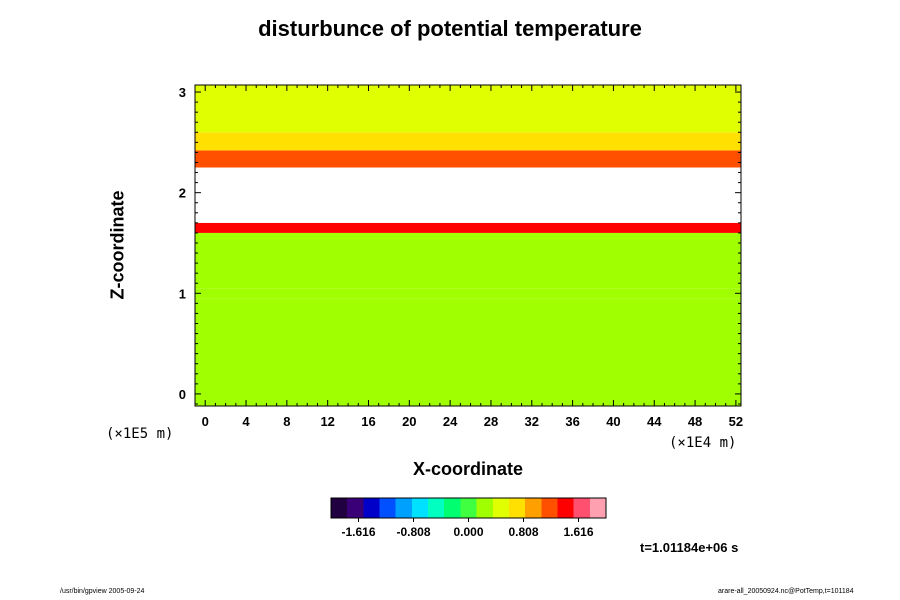 This screenshot has width=900, height=600. Describe the element at coordinates (182, 394) in the screenshot. I see `y-tick-label: 0` at that location.